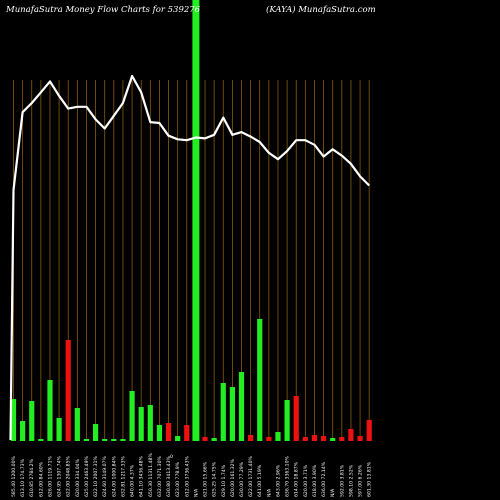  I want to click on x-tick-label: 632.81 1217.33%, so click(123, 476).